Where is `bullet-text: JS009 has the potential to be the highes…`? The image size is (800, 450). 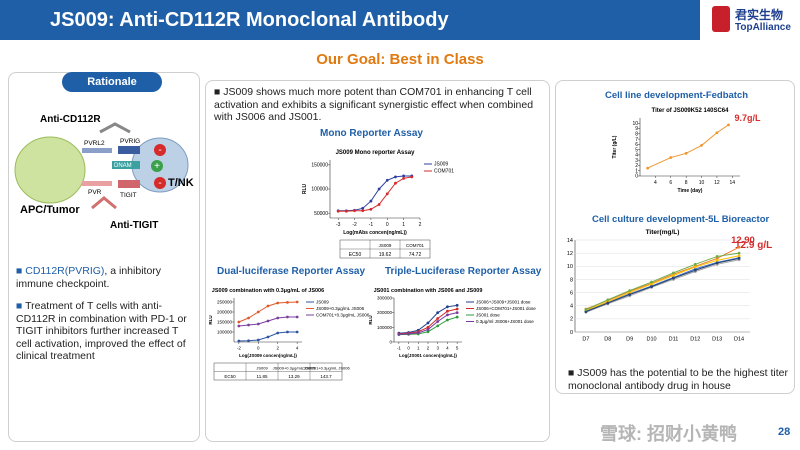
bullet-text: JS009 has the potential to be the highes… is located at coordinates (678, 379).